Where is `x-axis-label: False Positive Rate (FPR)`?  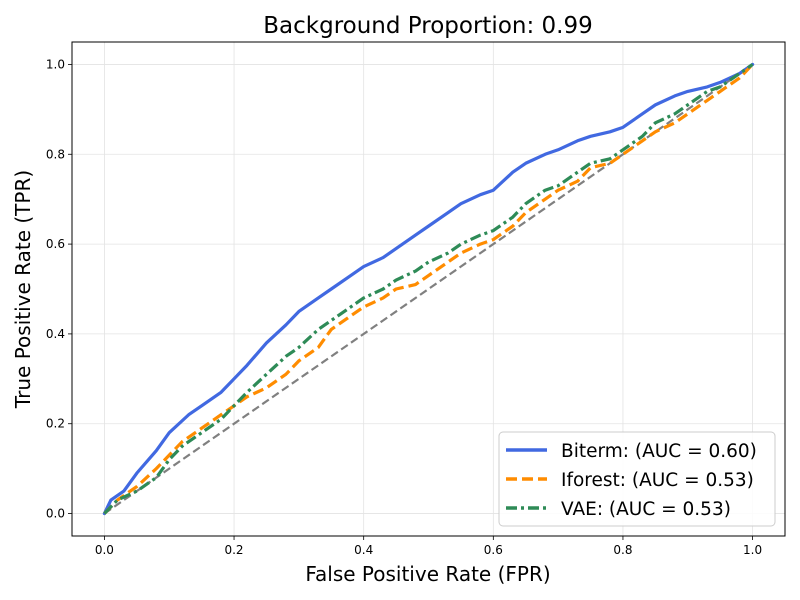
x-axis-label: False Positive Rate (FPR) is located at coordinates (427, 574).